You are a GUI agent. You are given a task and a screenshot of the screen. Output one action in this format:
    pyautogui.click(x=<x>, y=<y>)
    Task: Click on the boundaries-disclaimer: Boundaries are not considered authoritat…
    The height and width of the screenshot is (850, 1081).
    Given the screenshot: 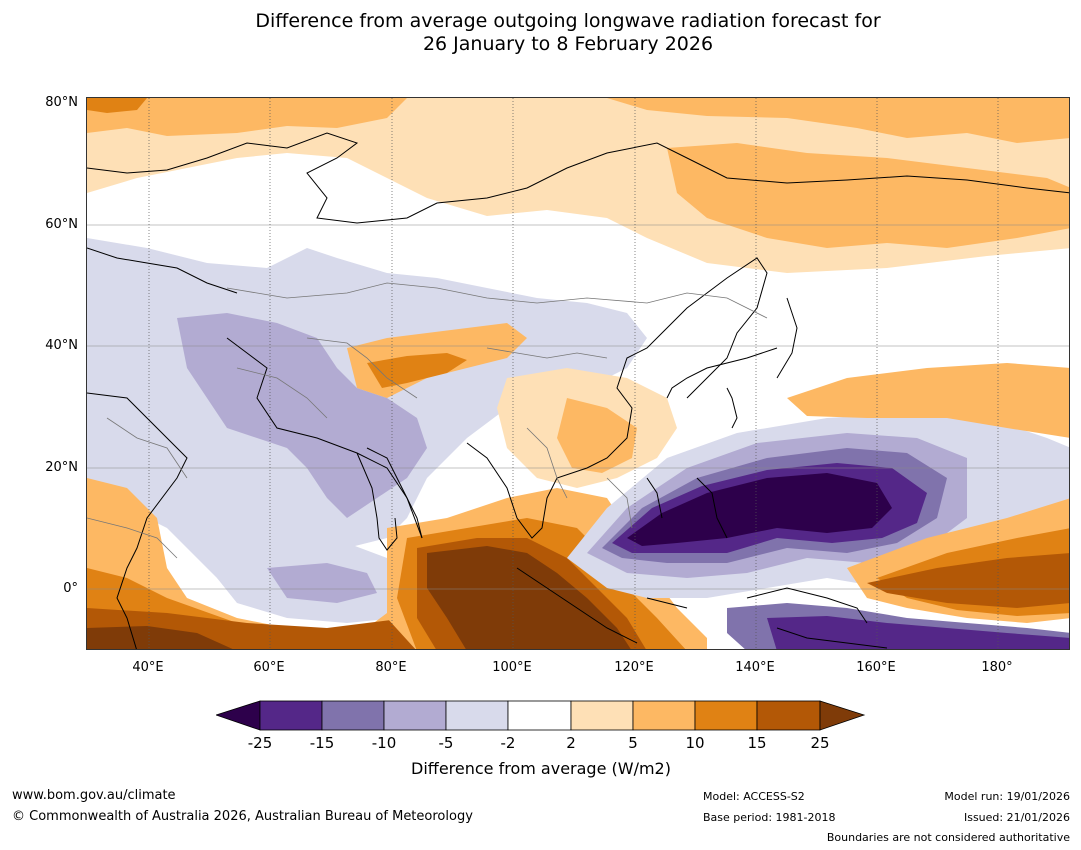 What is the action you would take?
    pyautogui.click(x=948, y=837)
    